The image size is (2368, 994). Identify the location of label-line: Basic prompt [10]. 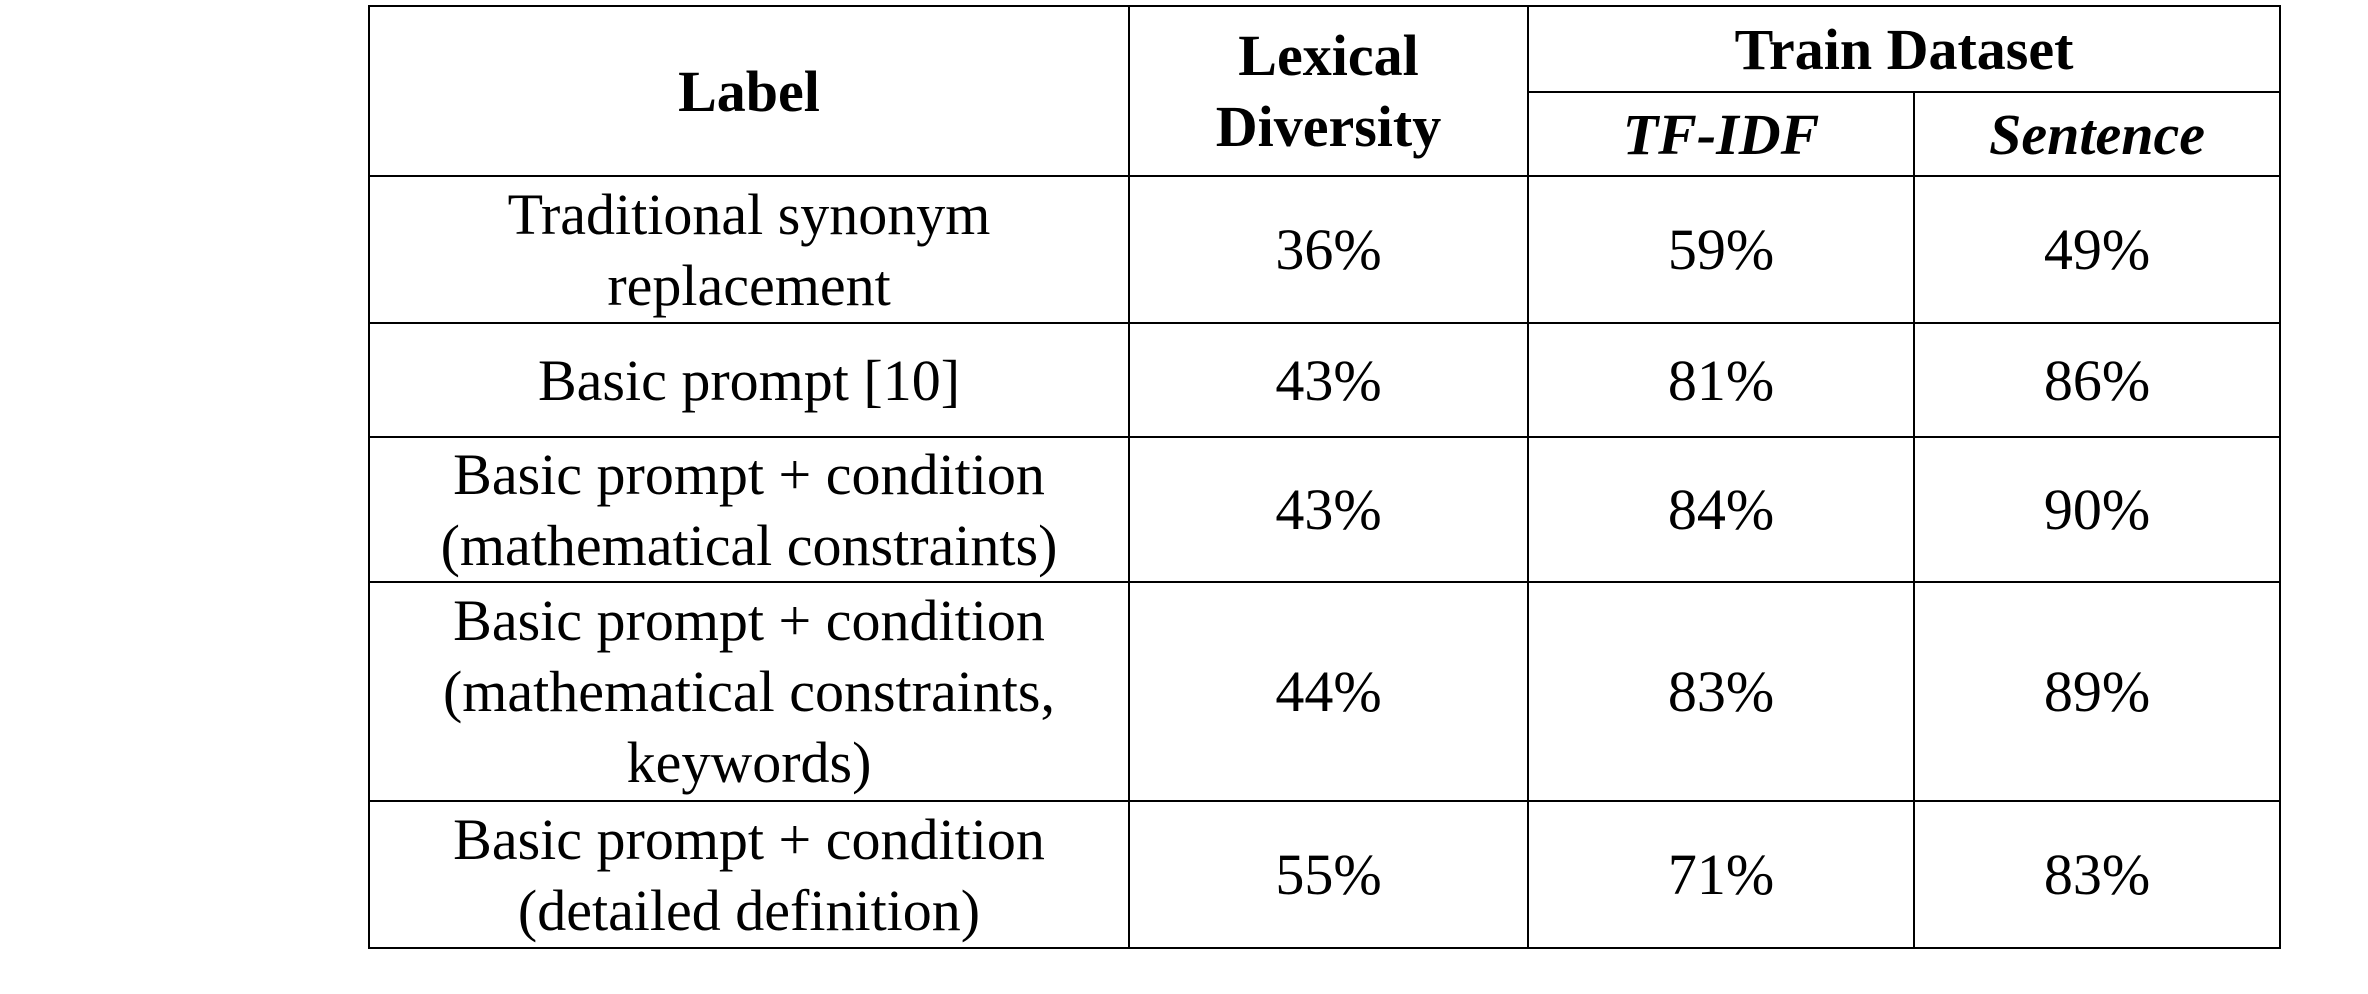
(749, 380).